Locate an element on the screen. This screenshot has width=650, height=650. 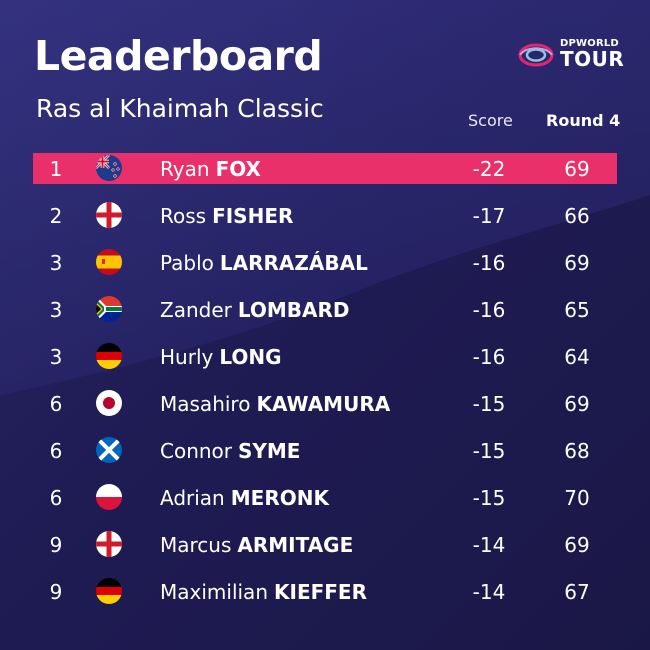
tour-logo-icon is located at coordinates (536, 55).